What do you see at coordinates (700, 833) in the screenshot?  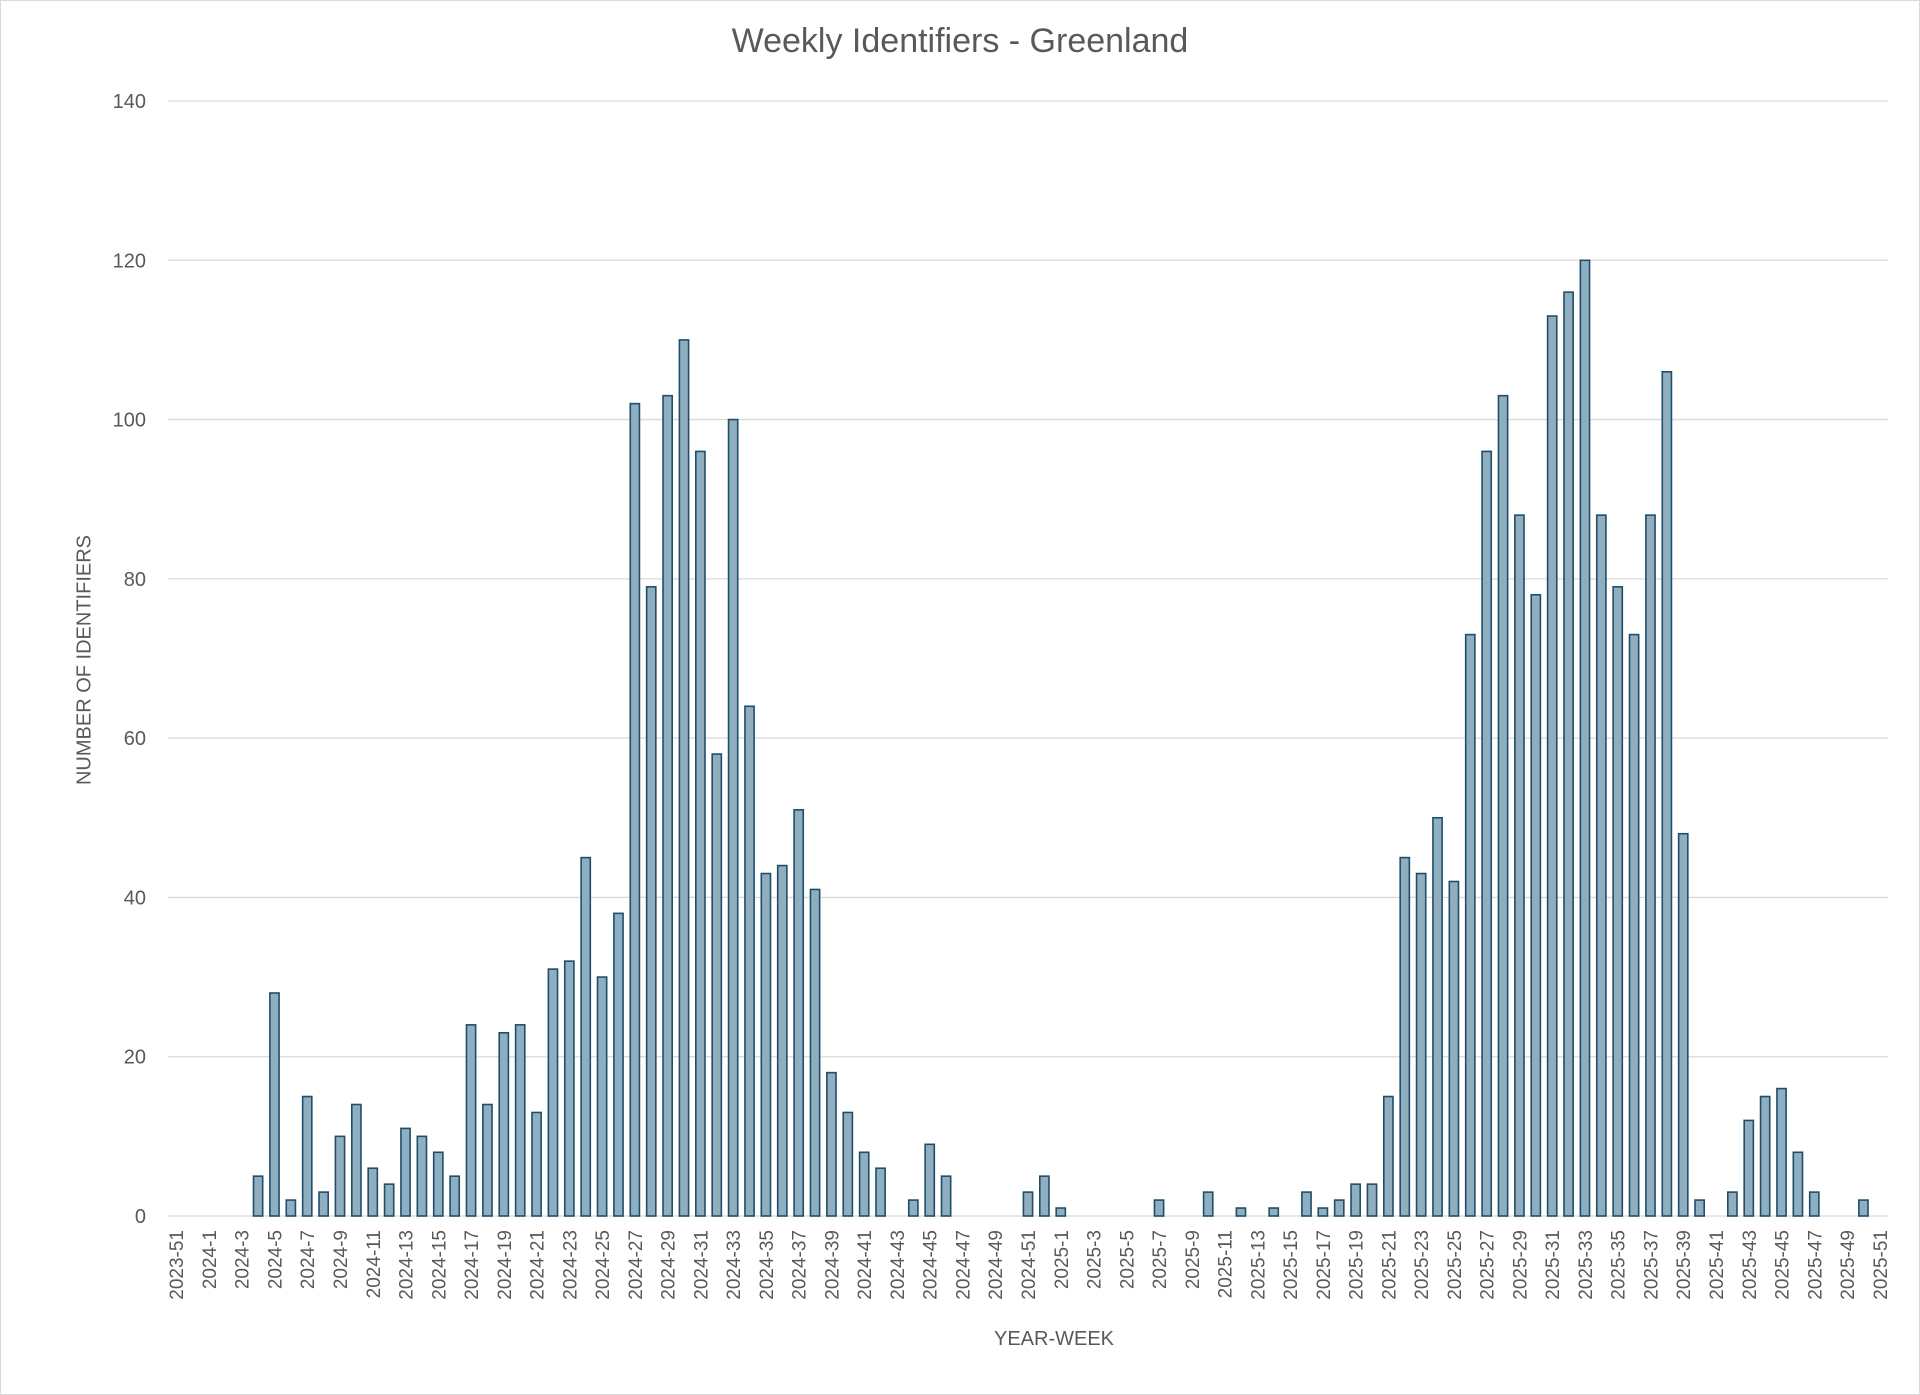 I see `bar: 2024-31: 96` at bounding box center [700, 833].